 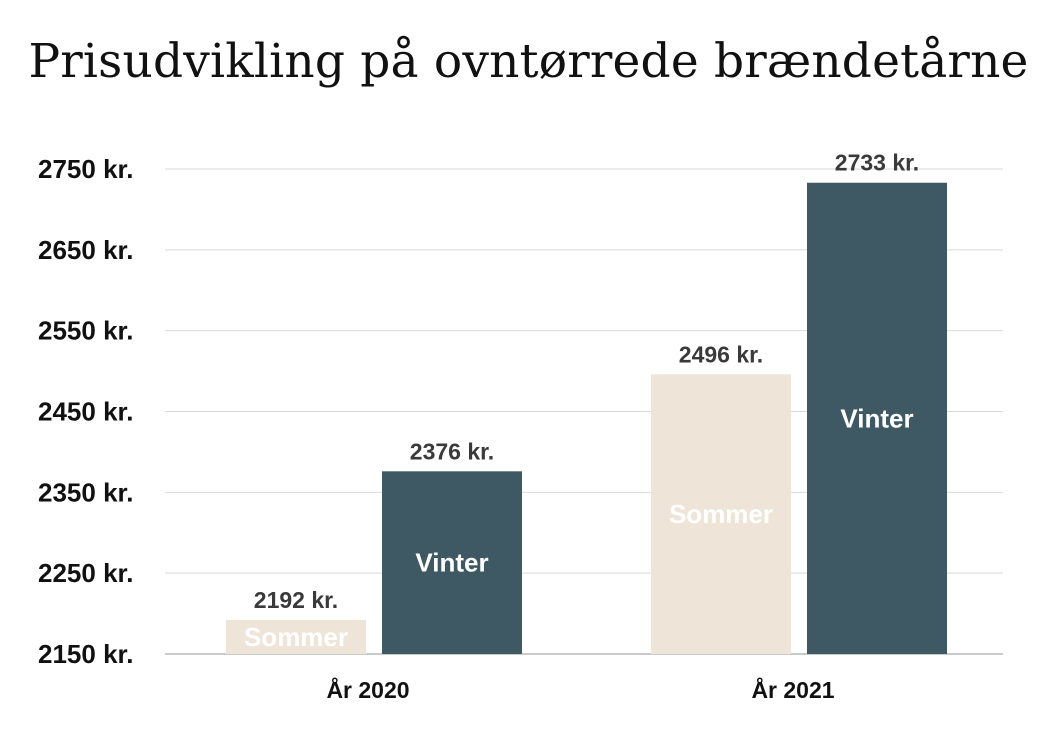 I want to click on series-label-vinter-0: Vinter, so click(x=451, y=563).